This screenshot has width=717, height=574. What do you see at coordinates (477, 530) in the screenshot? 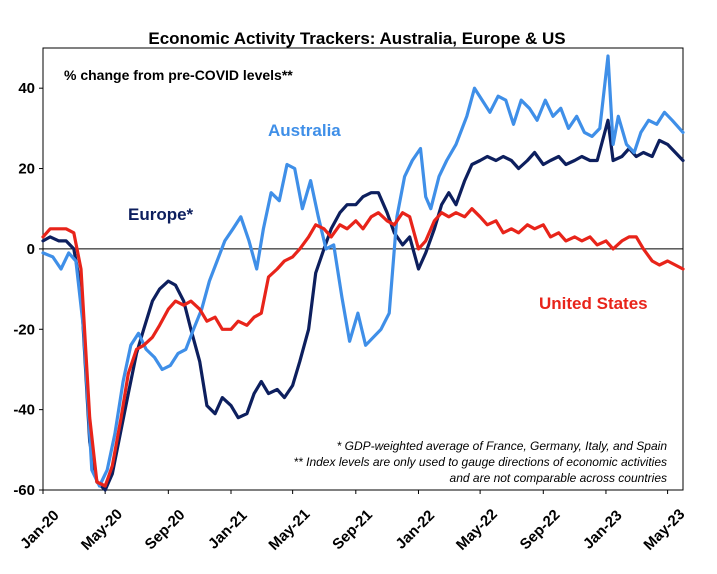
I see `x-tick-label: May-22` at bounding box center [477, 530].